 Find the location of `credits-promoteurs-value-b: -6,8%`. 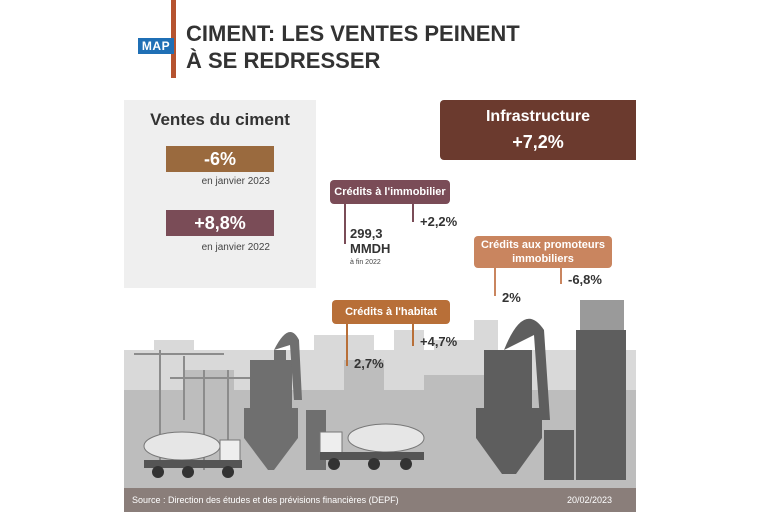

credits-promoteurs-value-b: -6,8% is located at coordinates (585, 279).